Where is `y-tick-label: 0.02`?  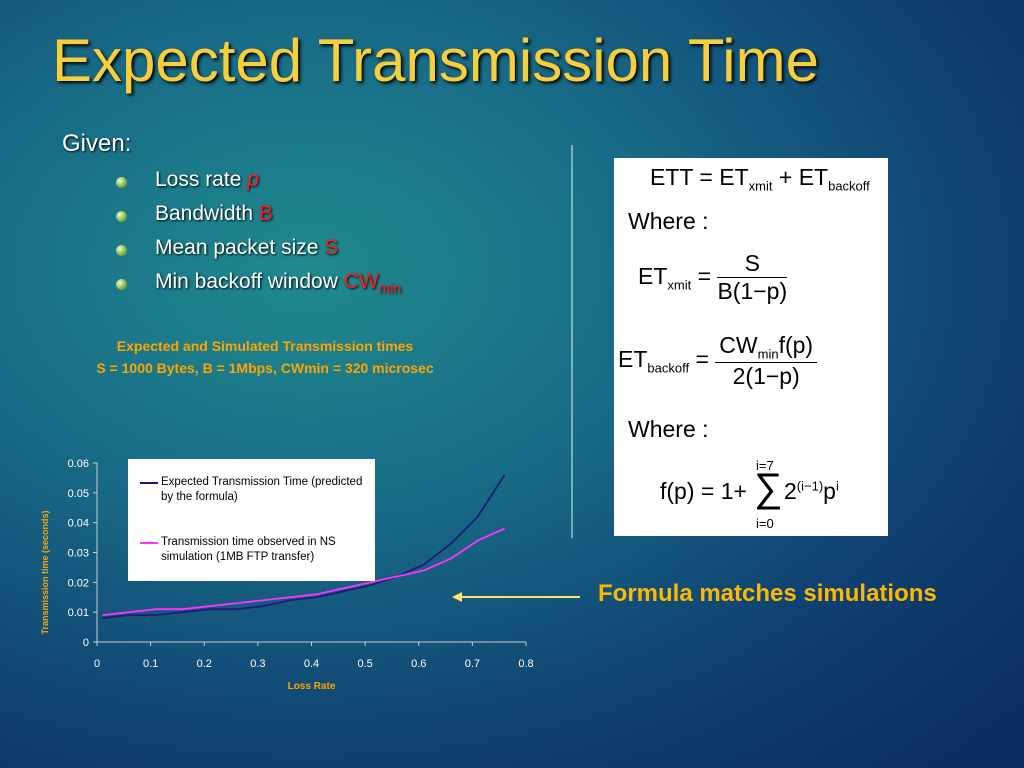 y-tick-label: 0.02 is located at coordinates (78, 583).